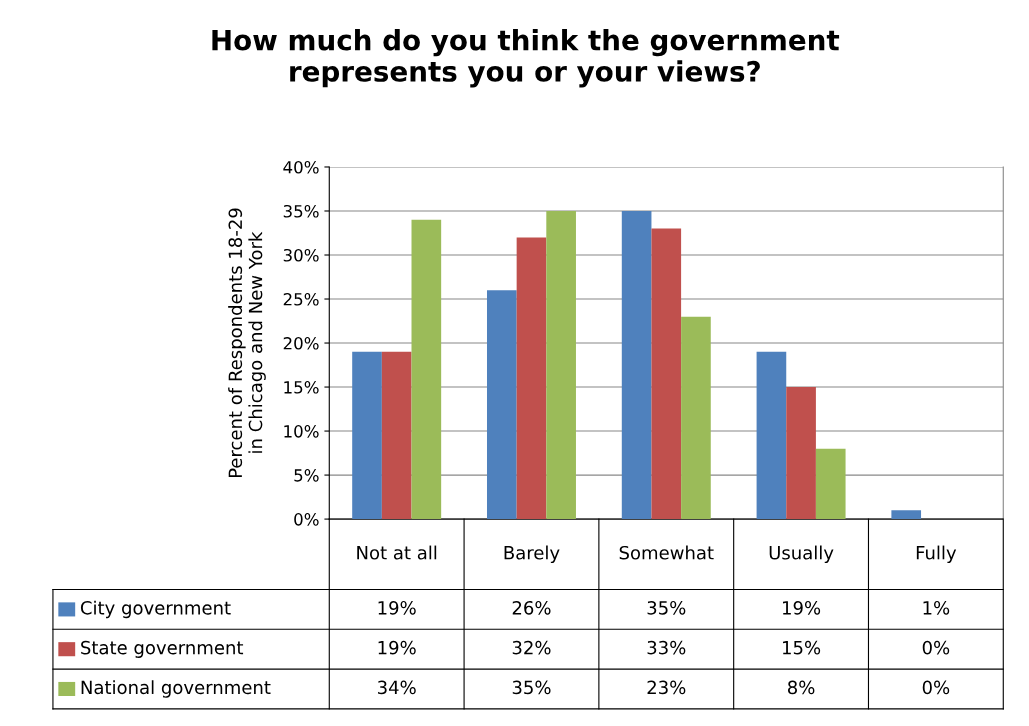 This screenshot has width=1029, height=726. I want to click on y-tick-label: 20%, so click(301, 343).